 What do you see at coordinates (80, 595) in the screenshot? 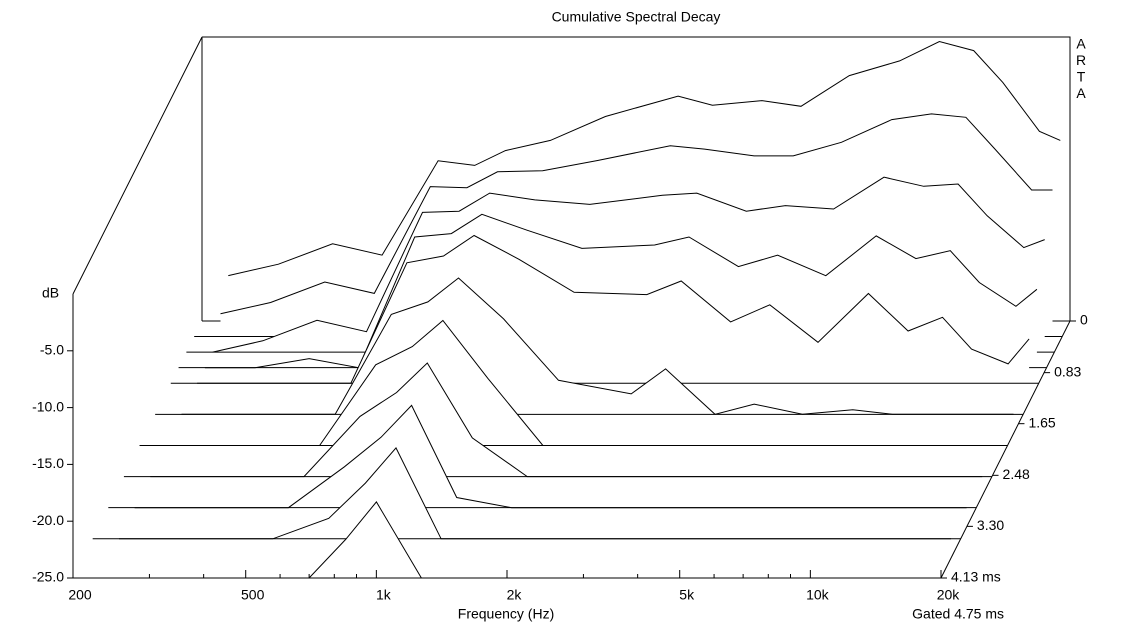
I see `x-tick-label: 200` at bounding box center [80, 595].